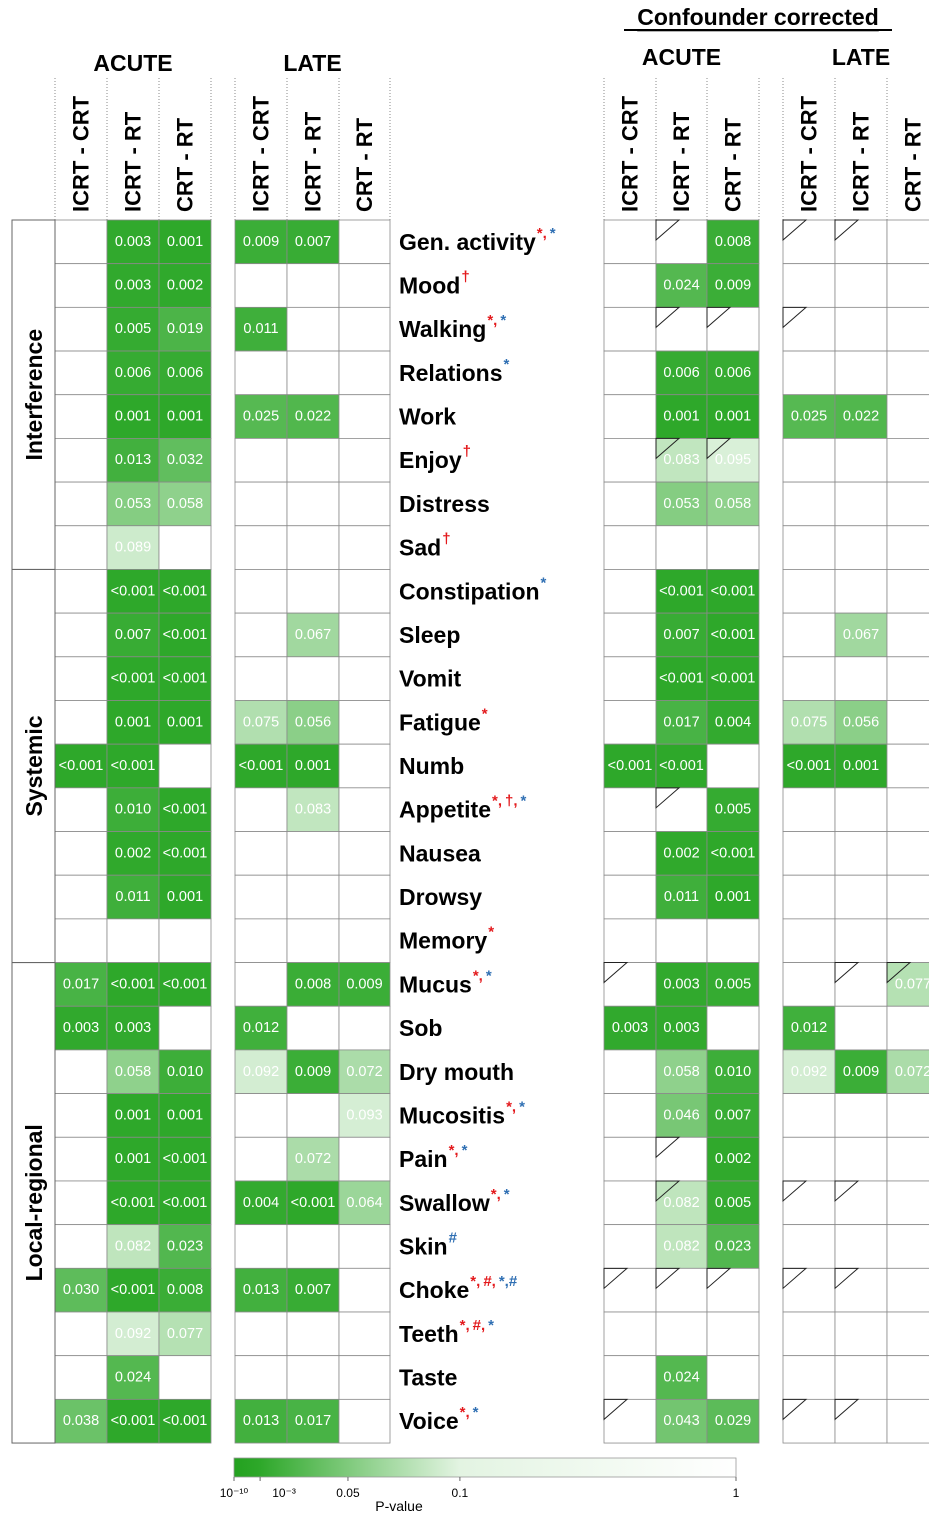 Image resolution: width=929 pixels, height=1516 pixels. Describe the element at coordinates (733, 810) in the screenshot. I see `p-value: 0.005` at that location.